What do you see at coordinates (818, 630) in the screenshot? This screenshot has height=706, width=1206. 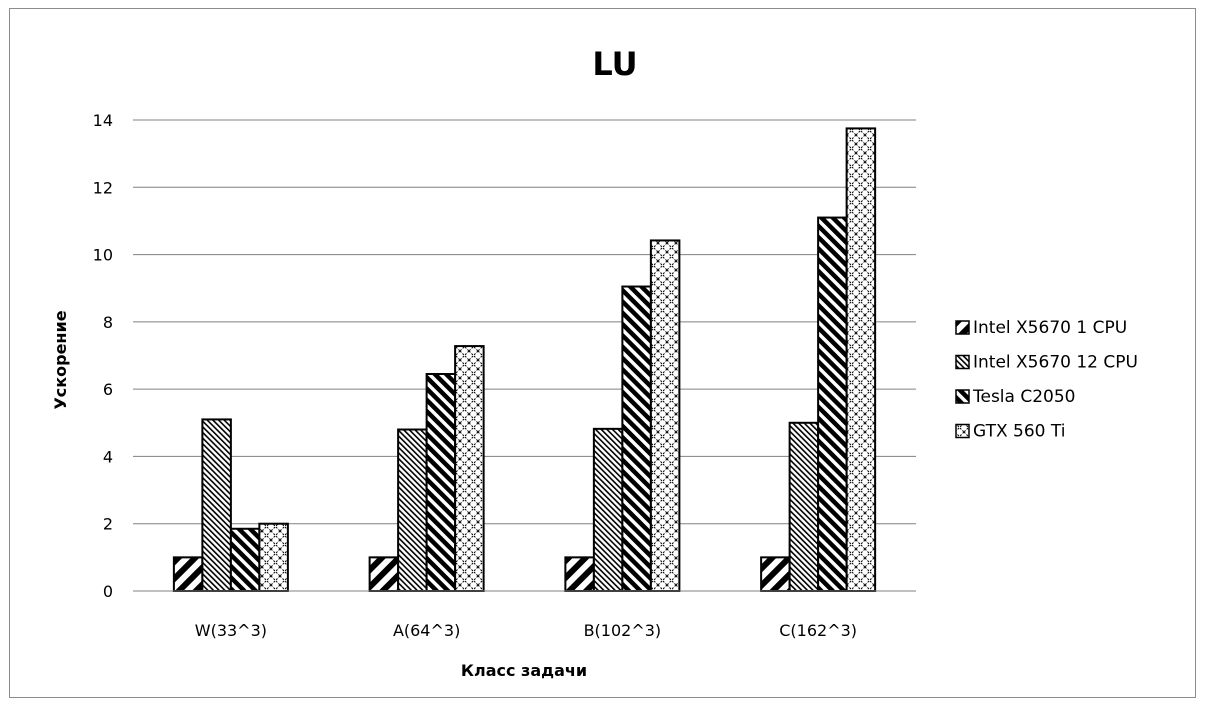 I see `x-tick-label: C(162^3)` at bounding box center [818, 630].